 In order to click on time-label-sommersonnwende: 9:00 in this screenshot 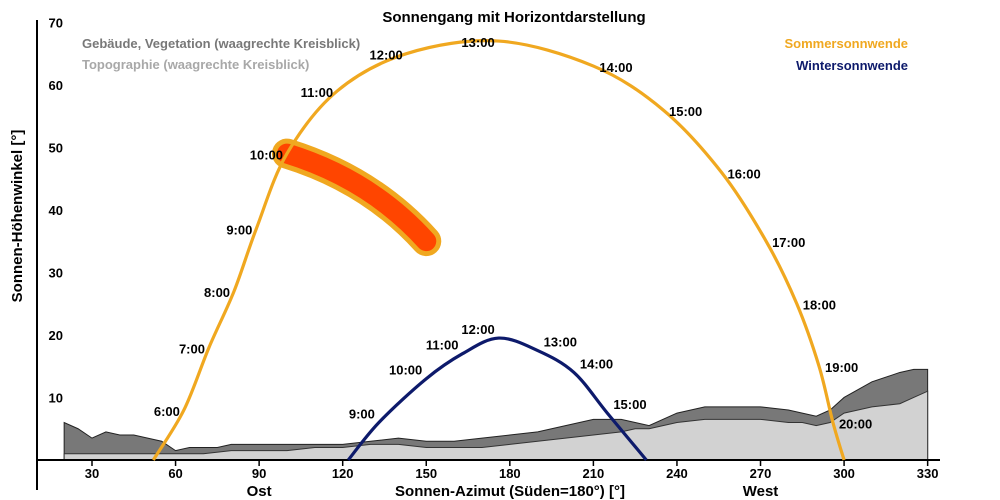, I will do `click(239, 230)`.